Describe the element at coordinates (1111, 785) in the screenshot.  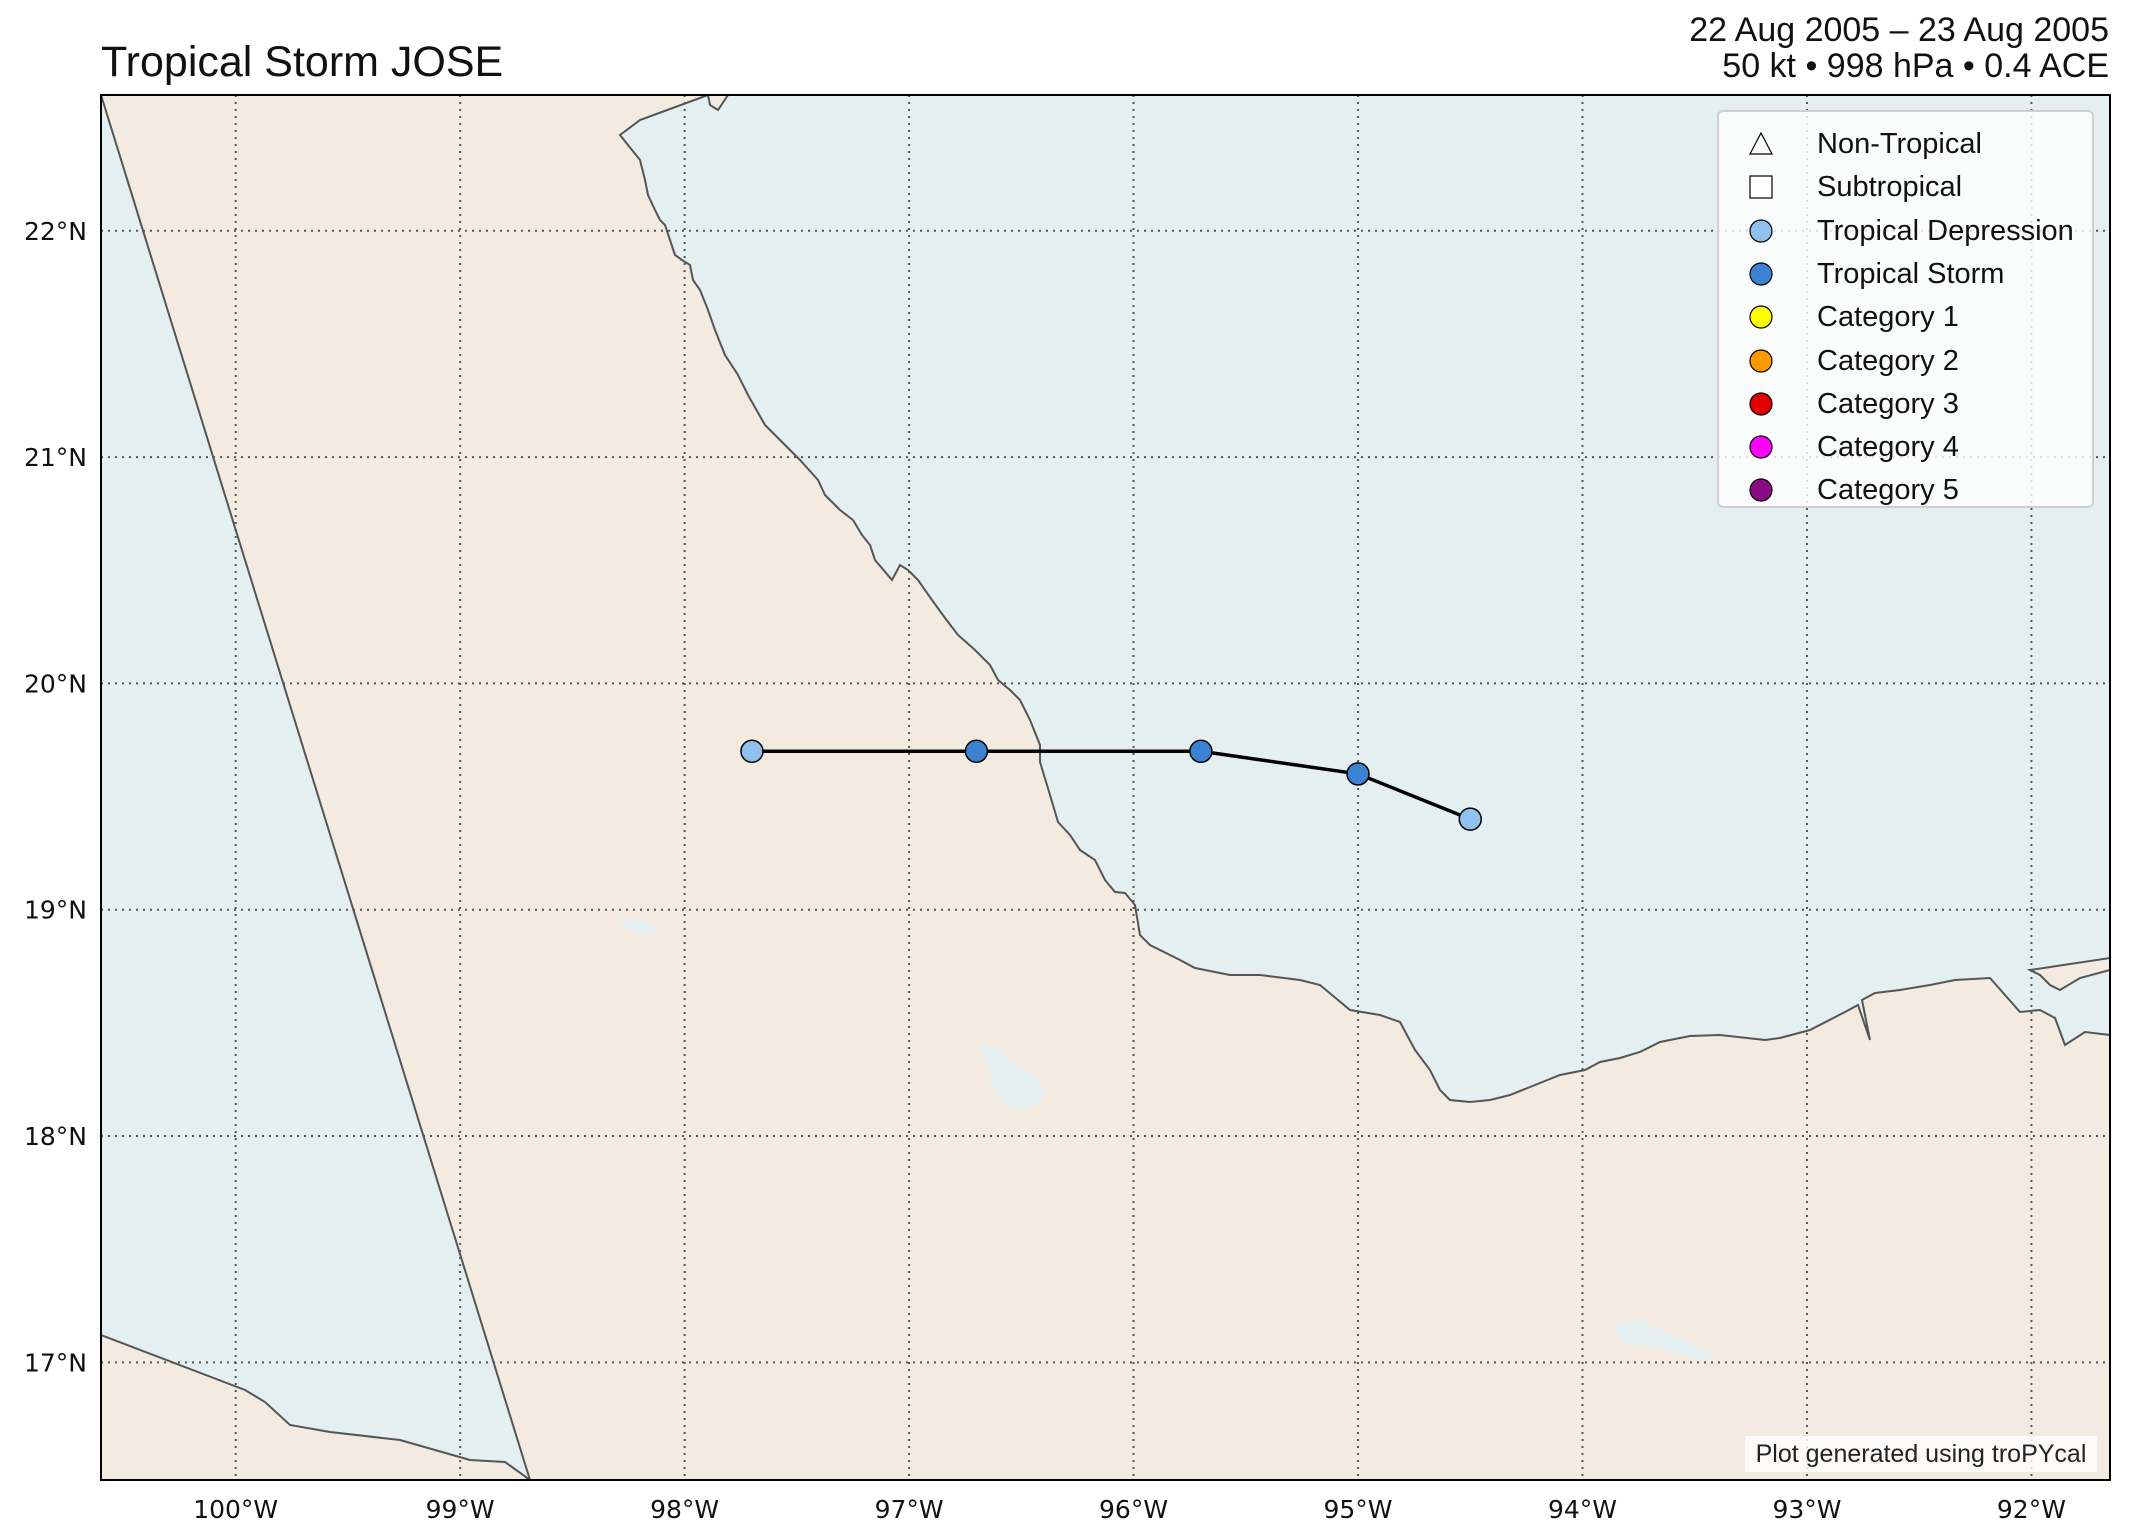
I see `storm-track` at that location.